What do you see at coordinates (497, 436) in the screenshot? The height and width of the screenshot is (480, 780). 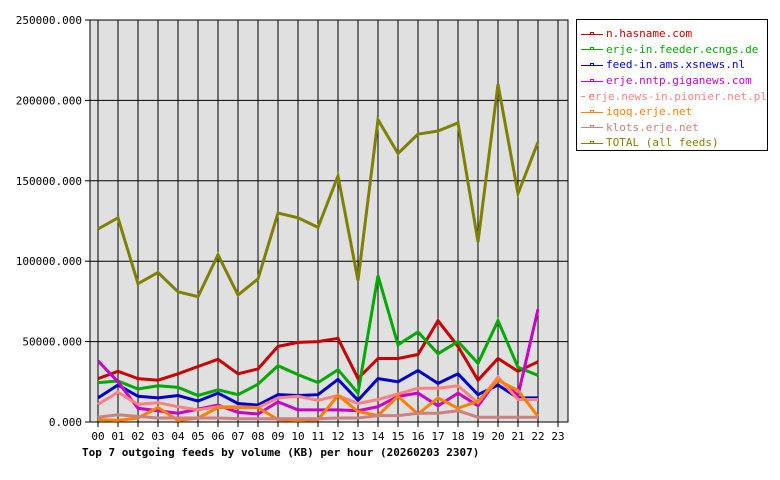 I see `x-tick-label: 20` at bounding box center [497, 436].